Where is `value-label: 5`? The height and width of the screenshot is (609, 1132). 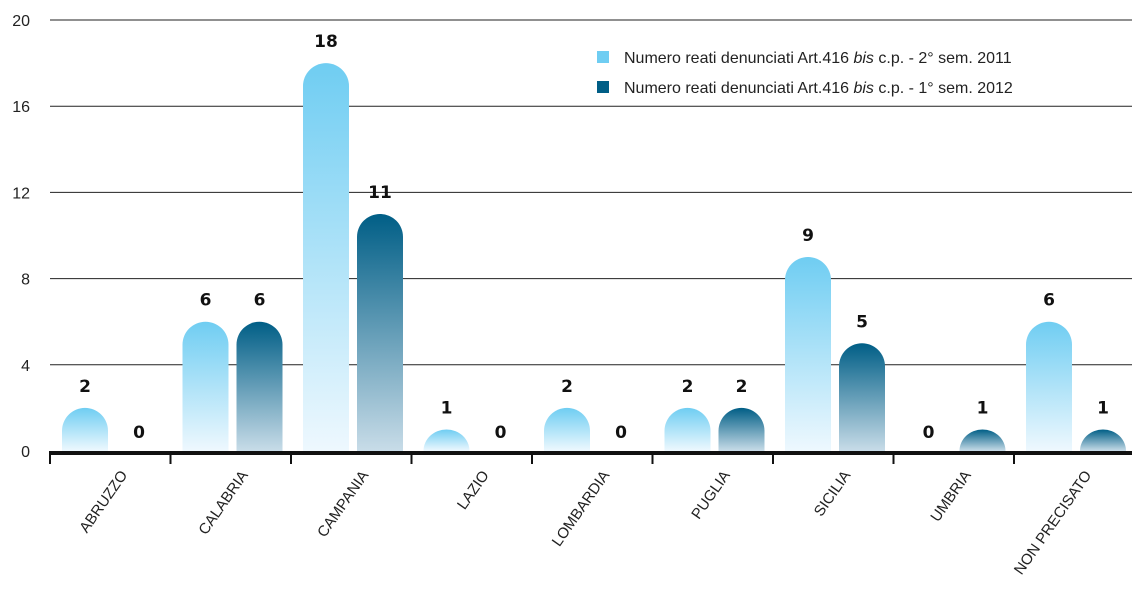 value-label: 5 is located at coordinates (862, 322).